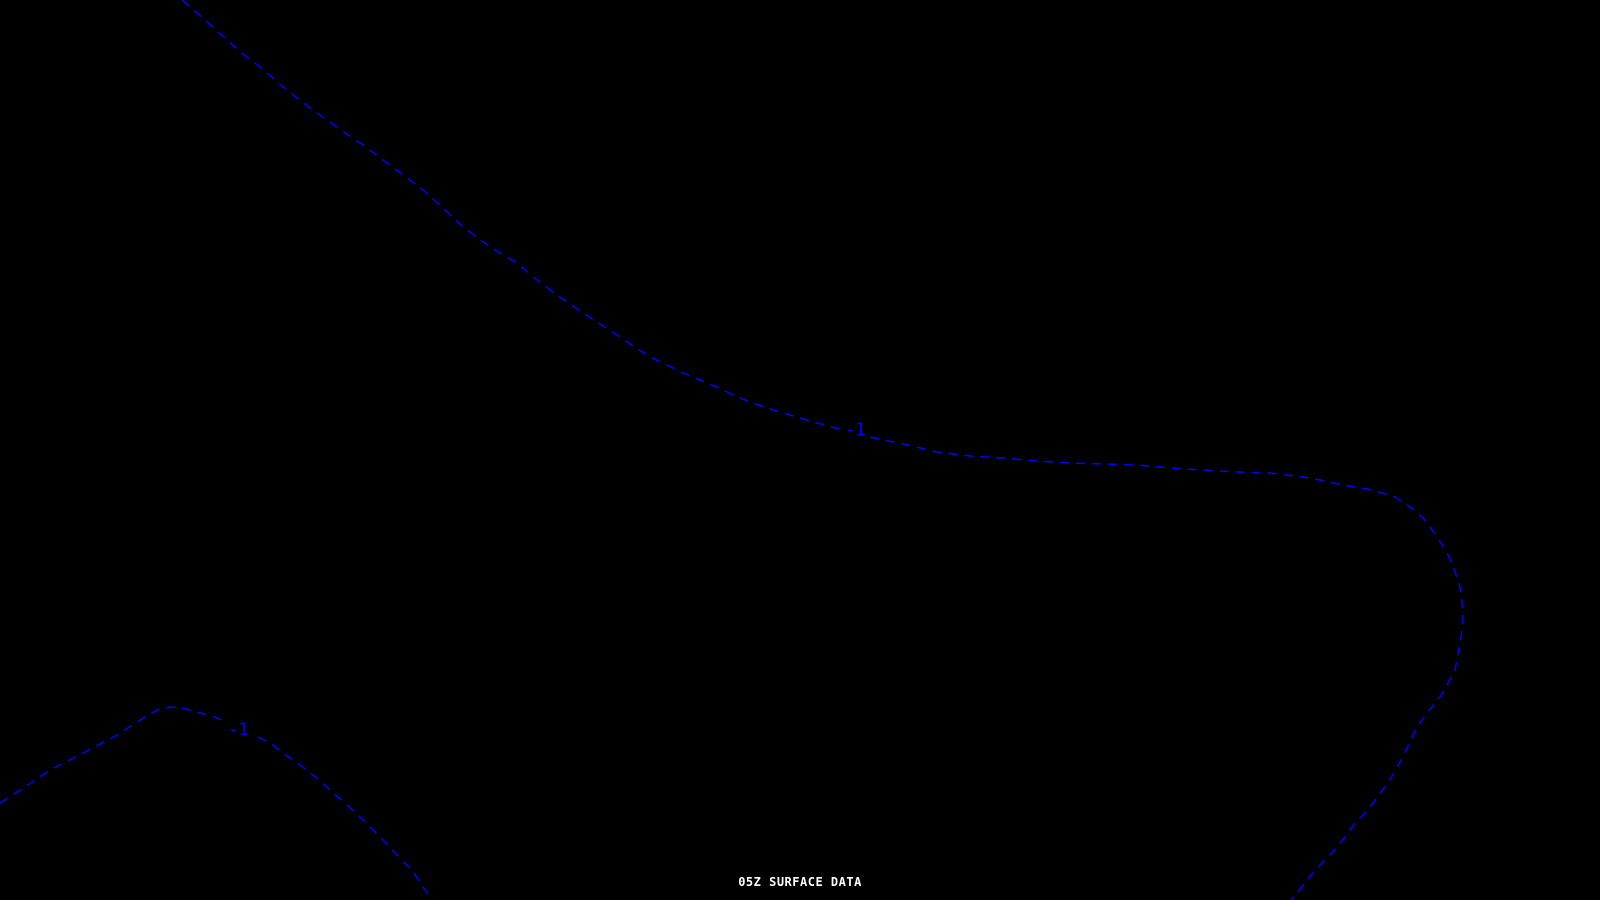 This screenshot has width=1600, height=900. What do you see at coordinates (800, 882) in the screenshot?
I see `map-caption: 05Z SURFACE DATA` at bounding box center [800, 882].